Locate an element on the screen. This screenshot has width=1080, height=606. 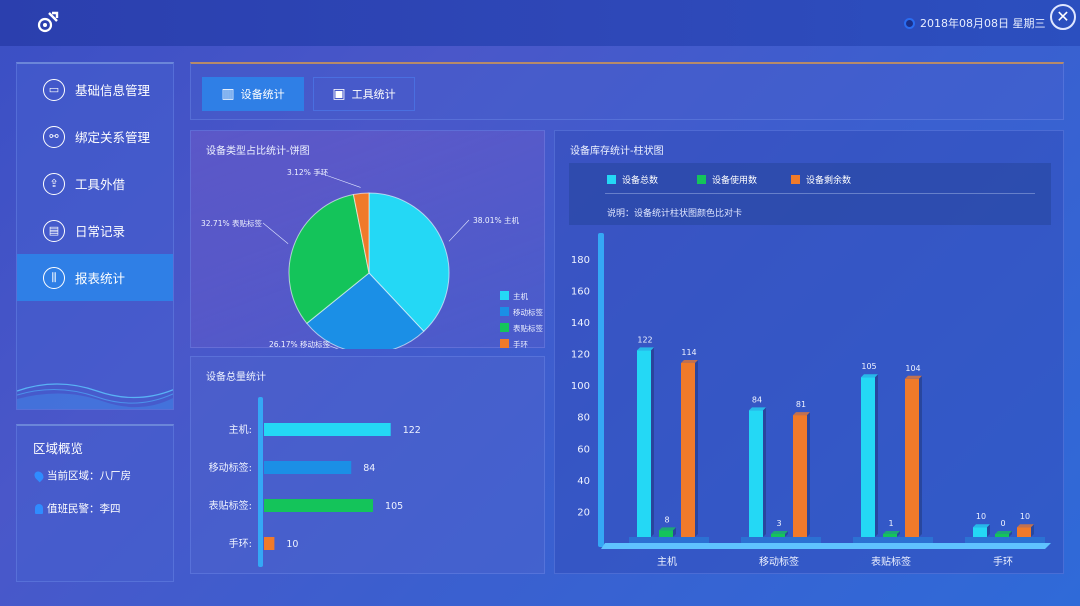
sidebar-item-binding: ⚯ 绑定关系管理 is located at coordinates (95, 136).